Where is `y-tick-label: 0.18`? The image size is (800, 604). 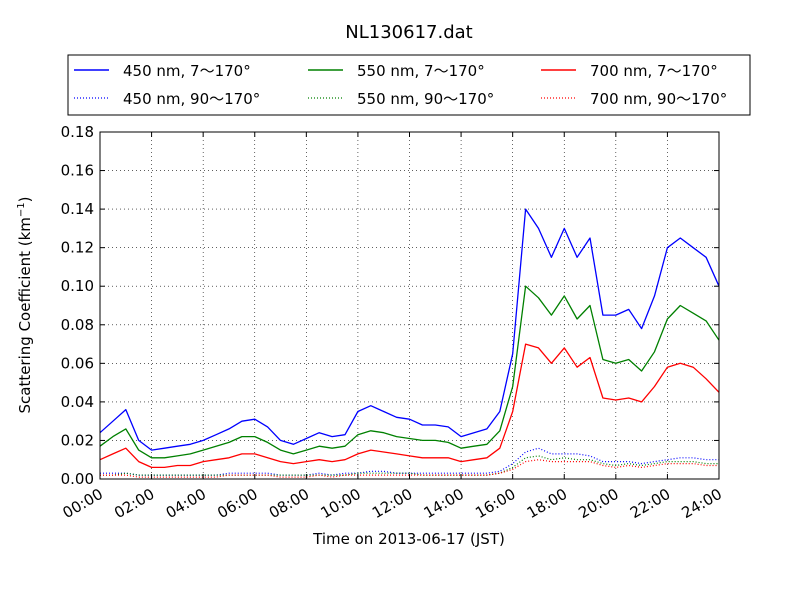
y-tick-label: 0.18 is located at coordinates (77, 132).